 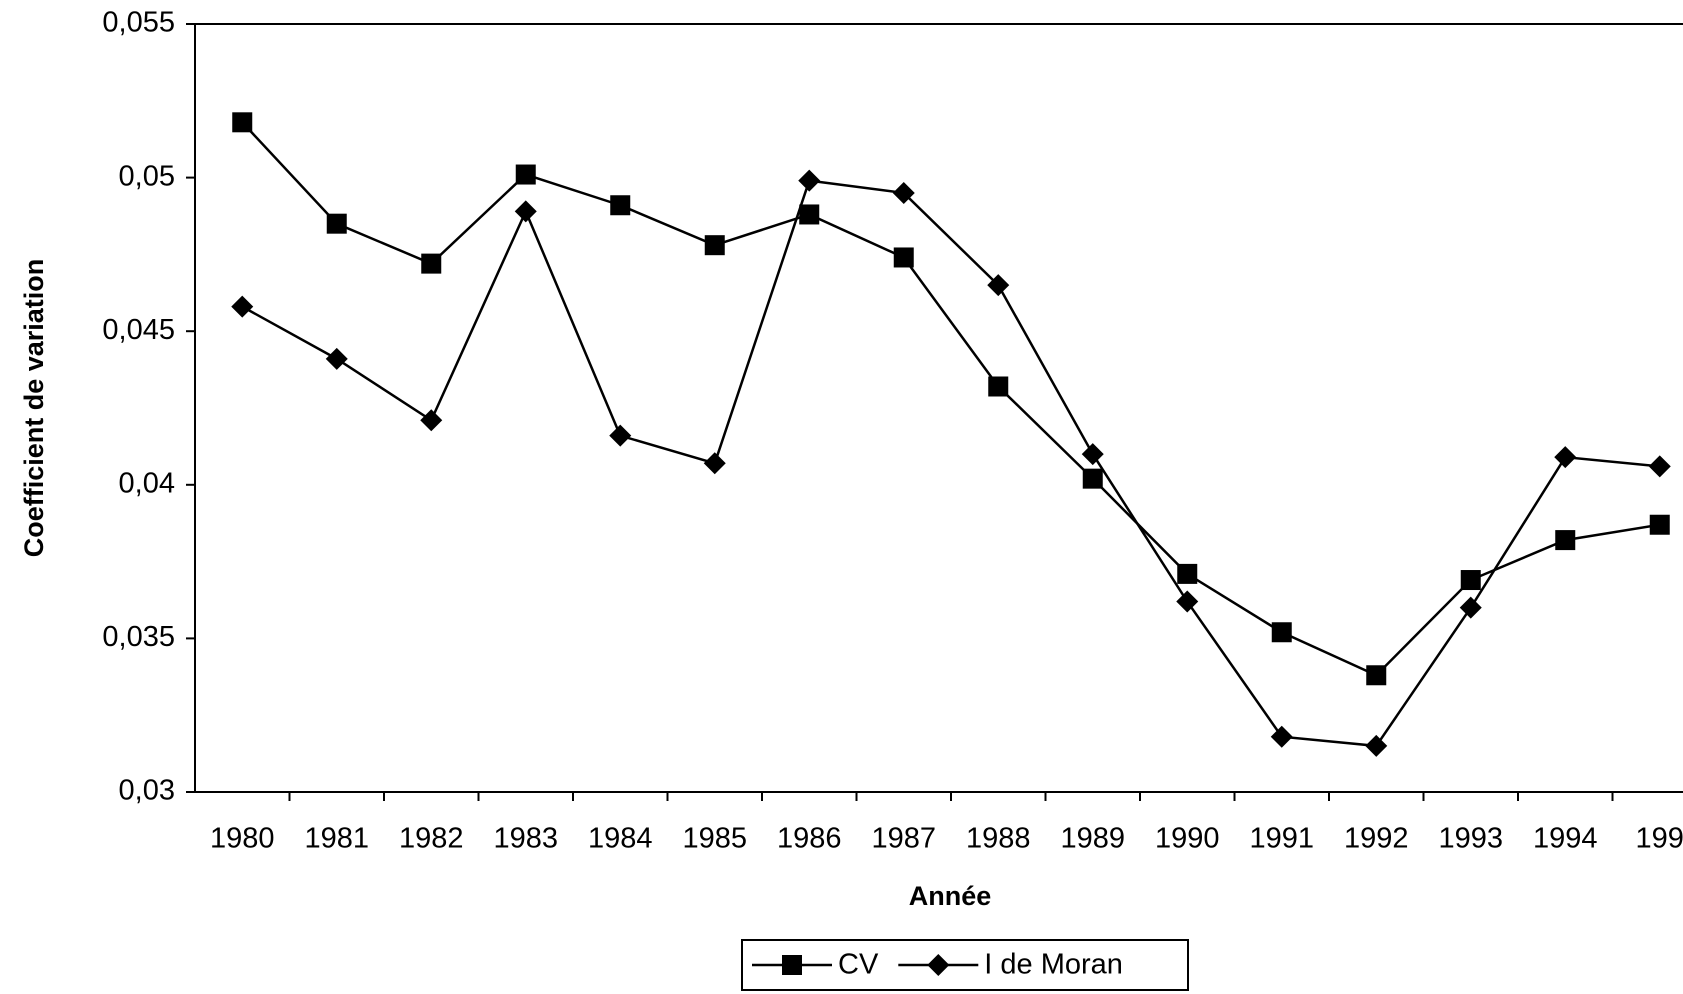 I want to click on x-tick-label: 199, so click(x=1659, y=839).